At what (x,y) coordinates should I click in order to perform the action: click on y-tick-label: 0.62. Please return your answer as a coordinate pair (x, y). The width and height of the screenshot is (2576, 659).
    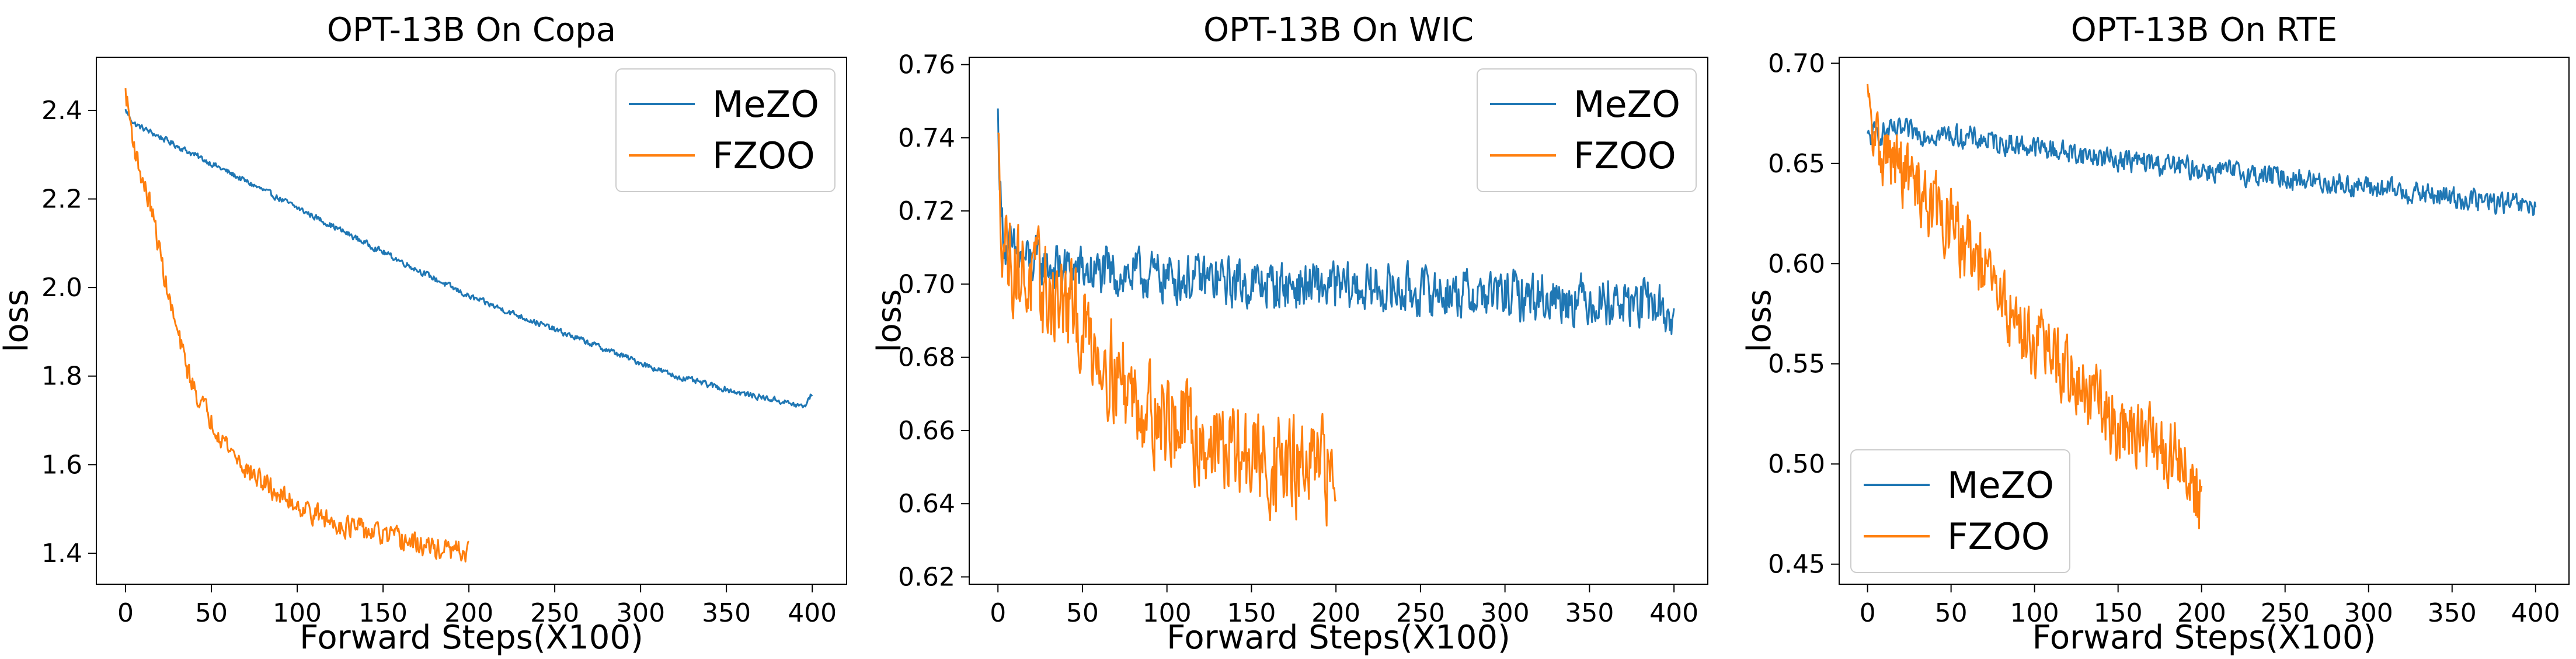
    Looking at the image, I should click on (926, 577).